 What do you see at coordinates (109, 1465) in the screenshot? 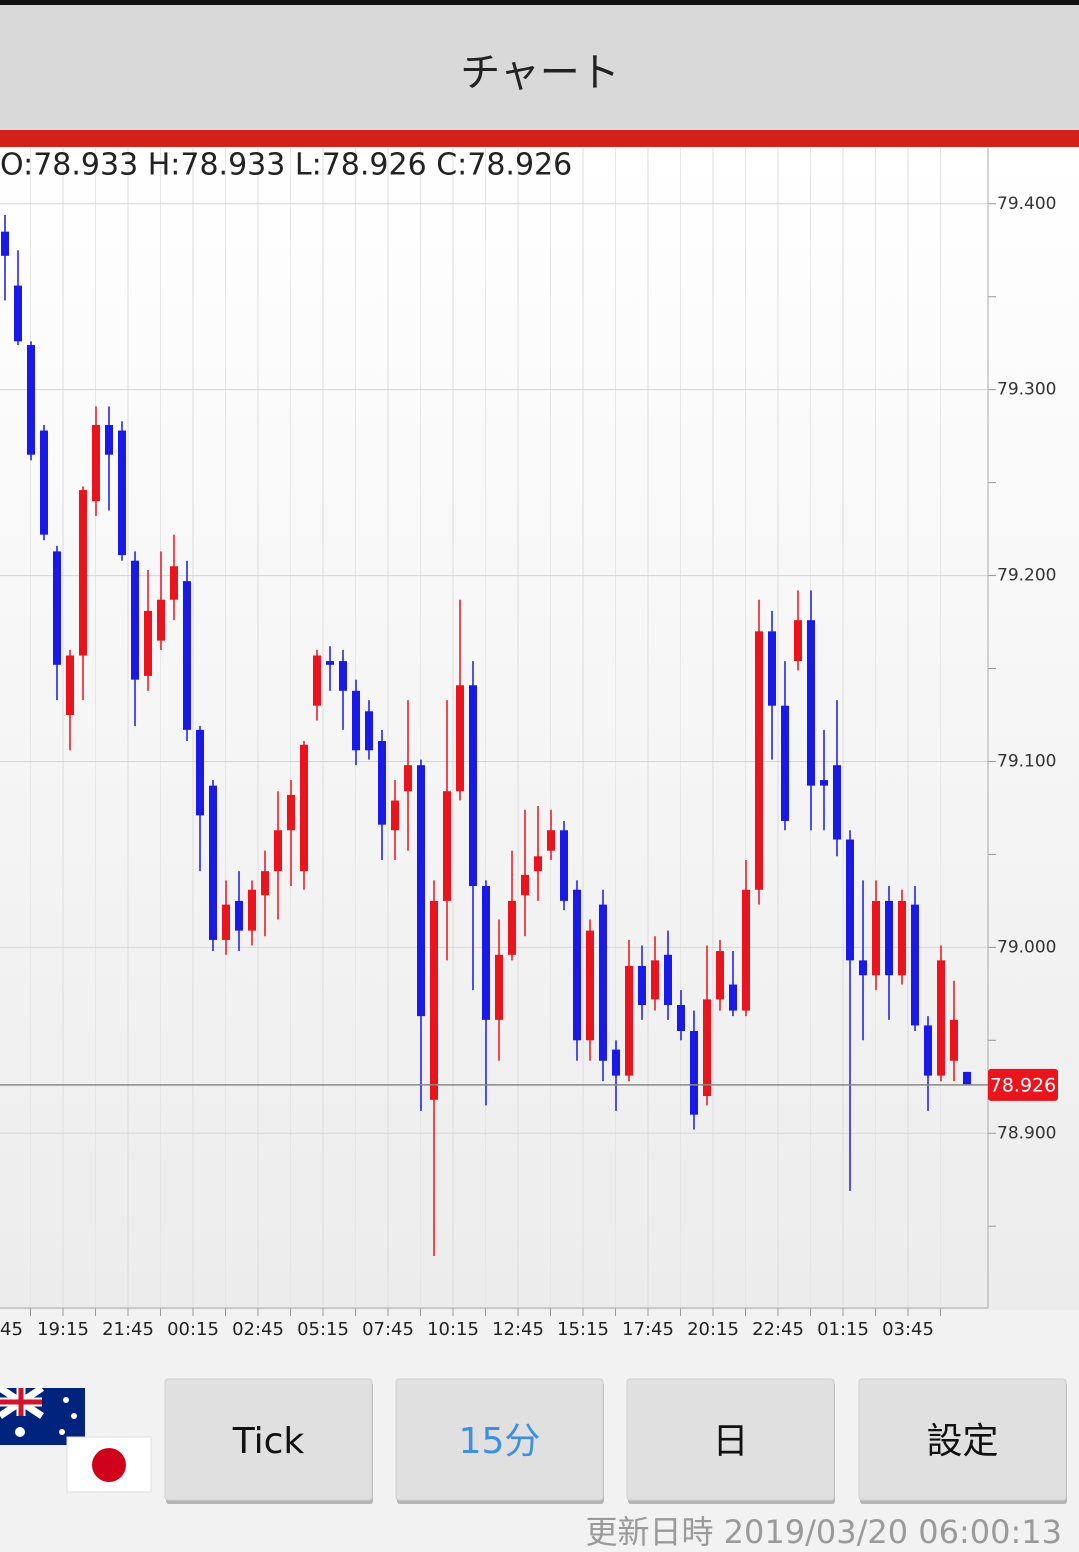
I see `flag-sun` at bounding box center [109, 1465].